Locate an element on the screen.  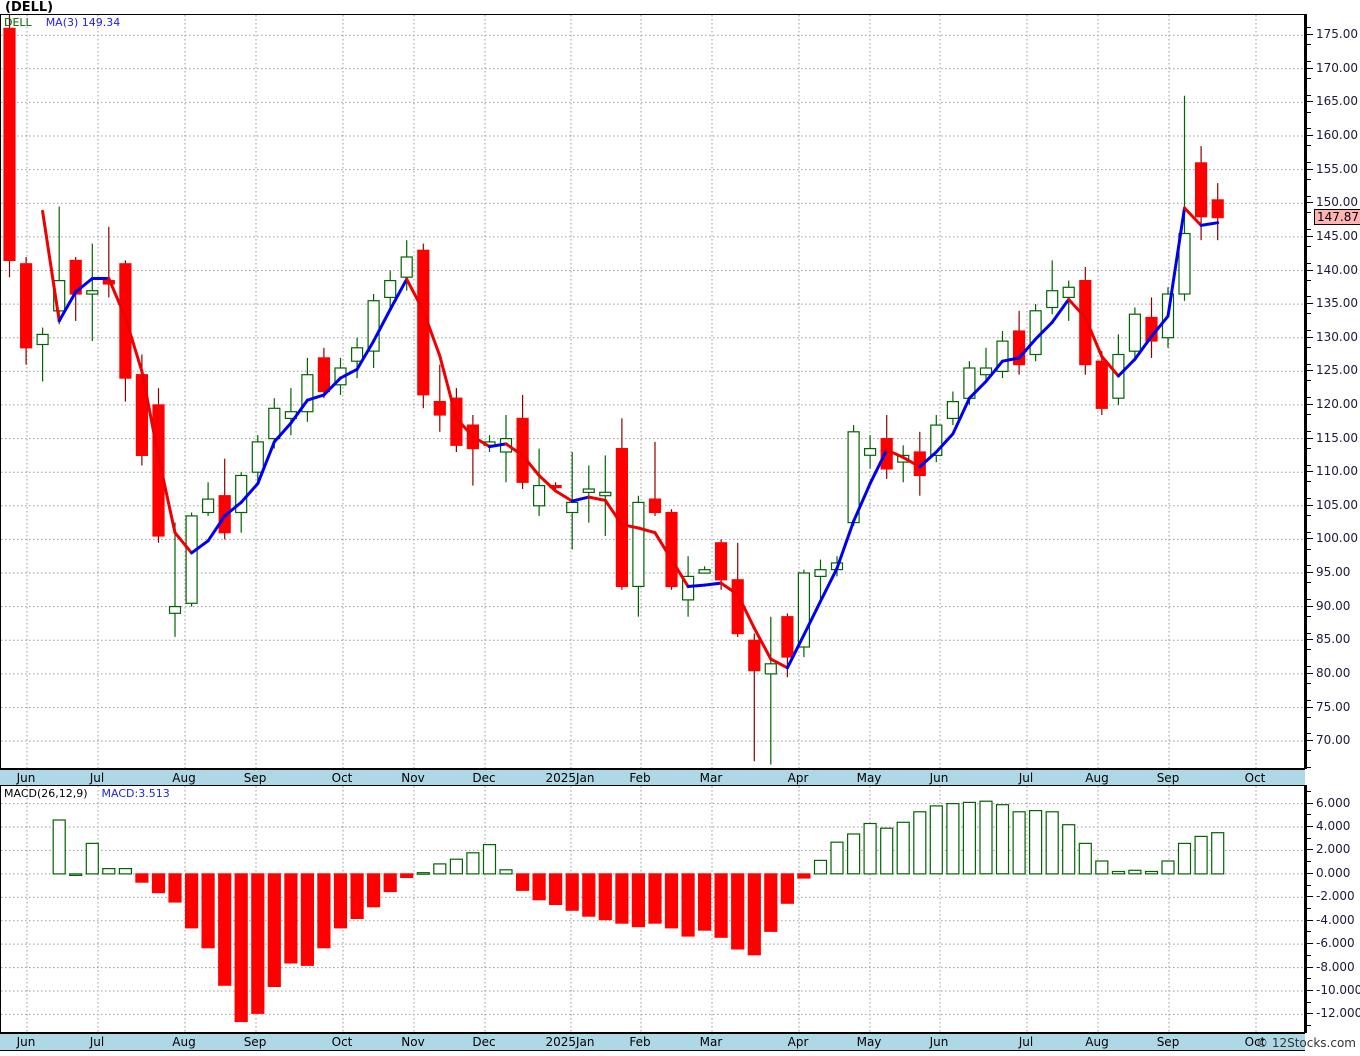
x-axis-month-label: Aug is located at coordinates (1097, 1042).